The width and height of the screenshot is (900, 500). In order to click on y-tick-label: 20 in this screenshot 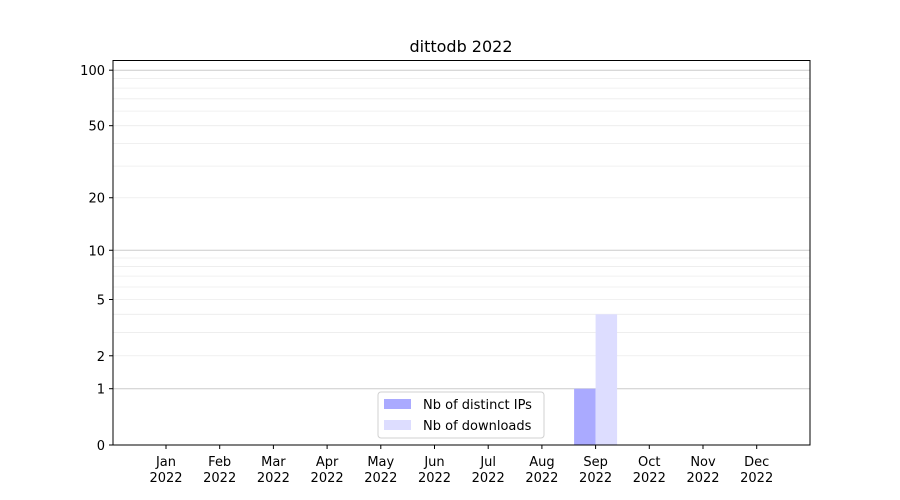, I will do `click(96, 199)`.